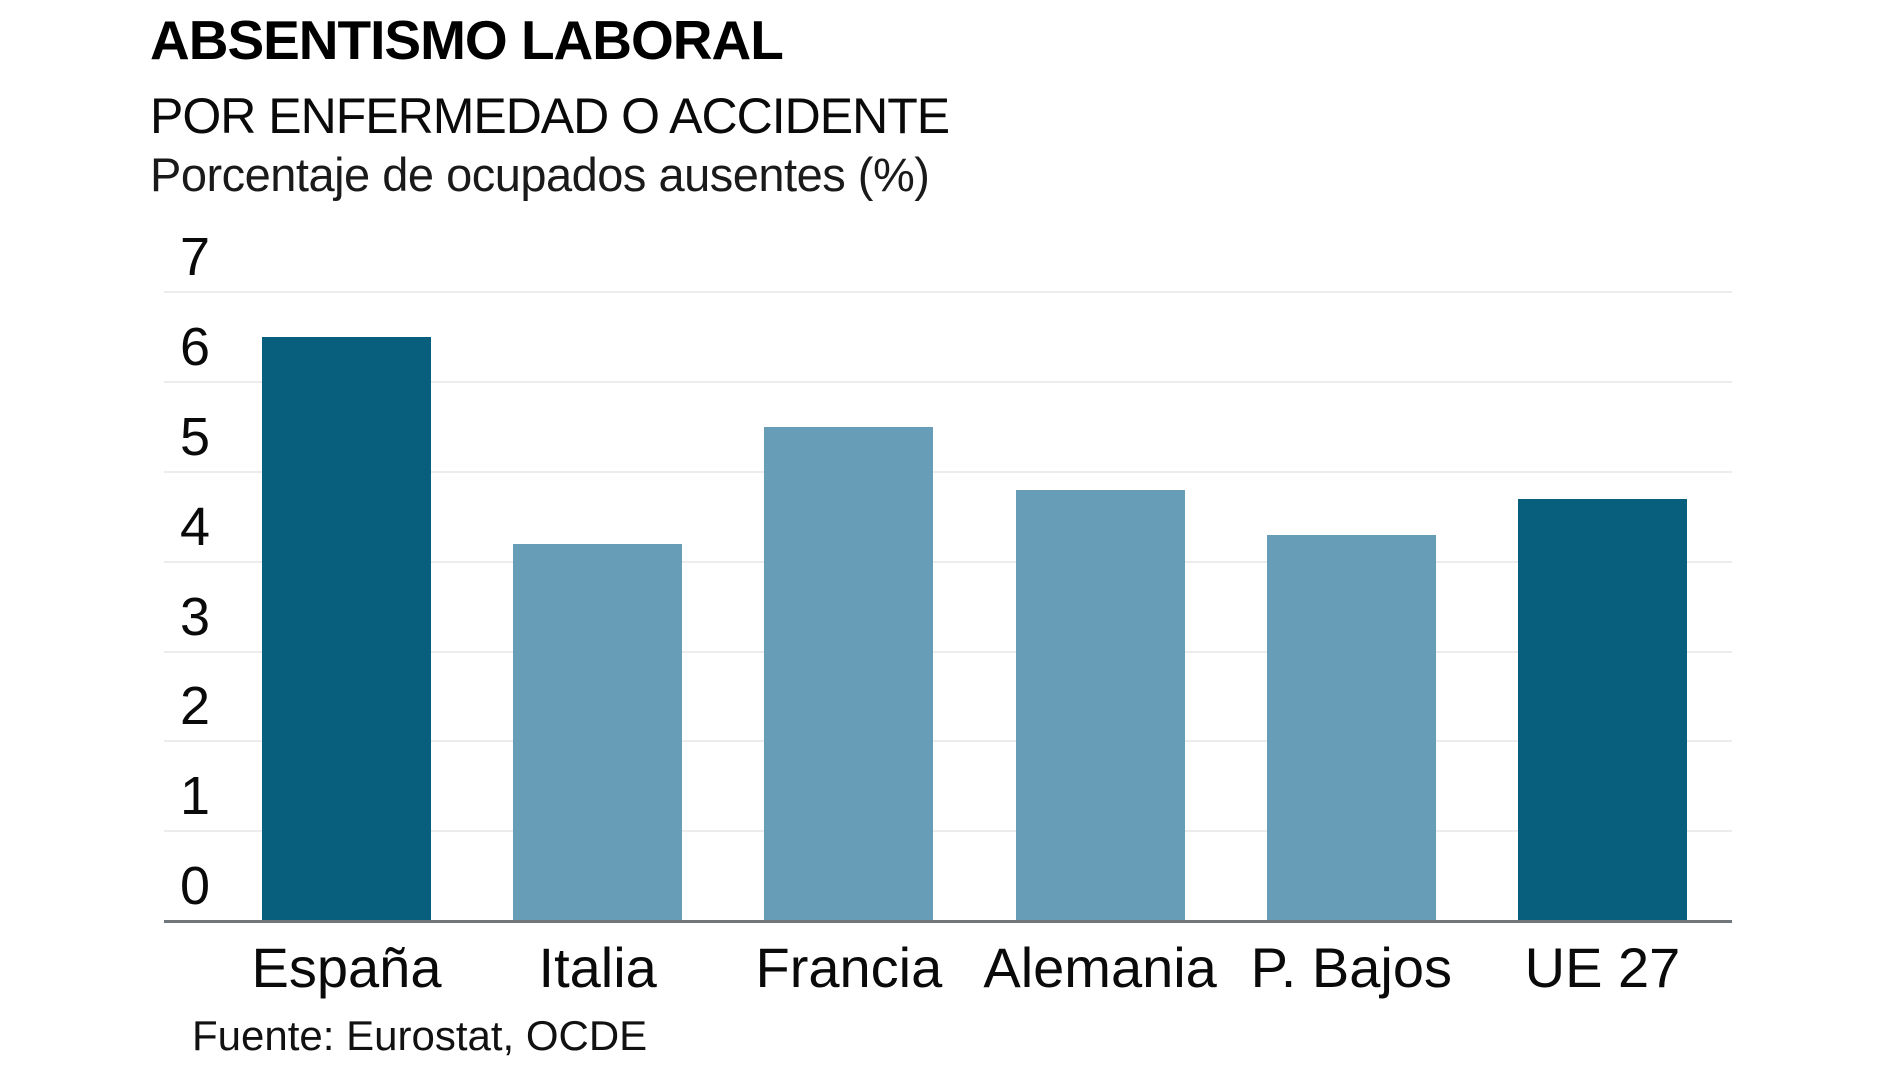 The height and width of the screenshot is (1069, 1900). I want to click on y-axis-tick-label-7: 7, so click(195, 257).